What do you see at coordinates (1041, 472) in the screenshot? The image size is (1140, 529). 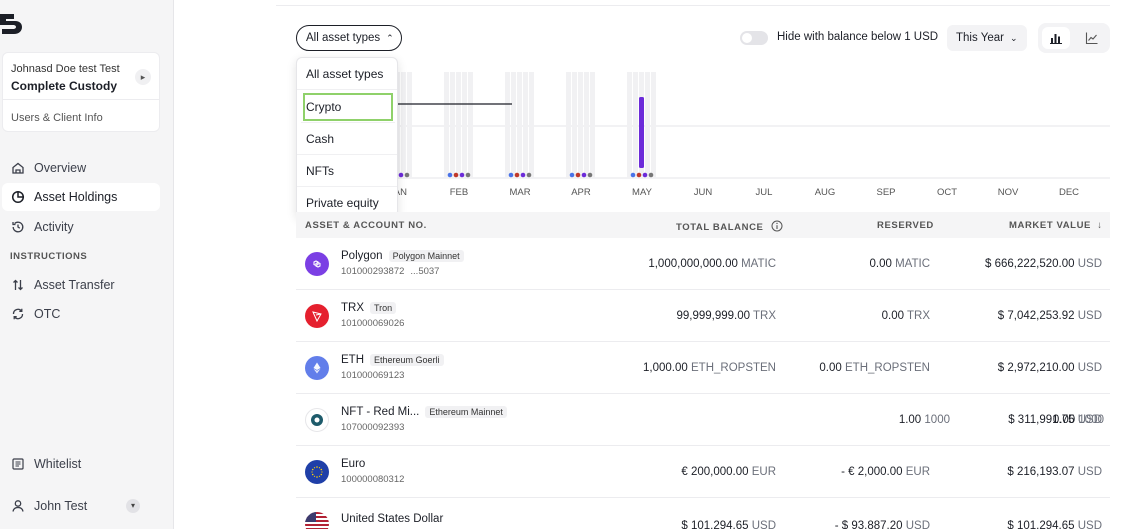 I see `market-value-amount: $ 216,193.07` at bounding box center [1041, 472].